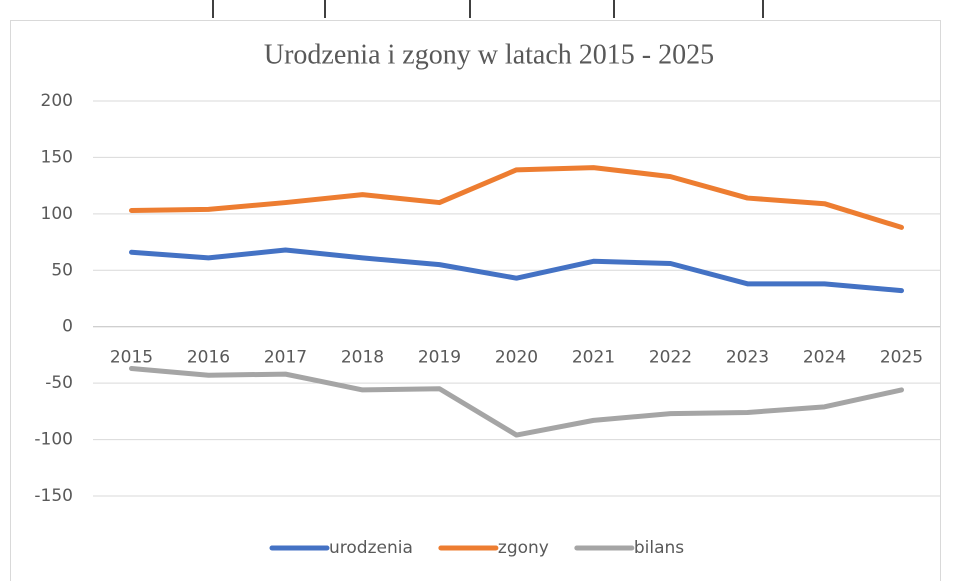 This screenshot has height=581, width=955. What do you see at coordinates (523, 548) in the screenshot?
I see `legend-label: zgony` at bounding box center [523, 548].